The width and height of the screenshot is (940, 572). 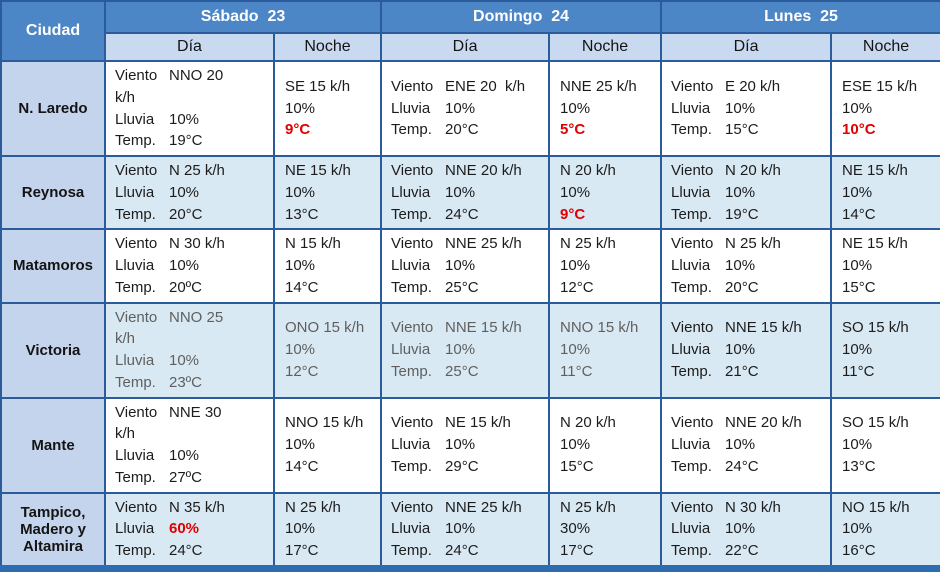 What do you see at coordinates (189, 531) in the screenshot?
I see `day-forecast-cell: Viento N 35 k/h Lluvia 60% Temp. 24°C` at bounding box center [189, 531].